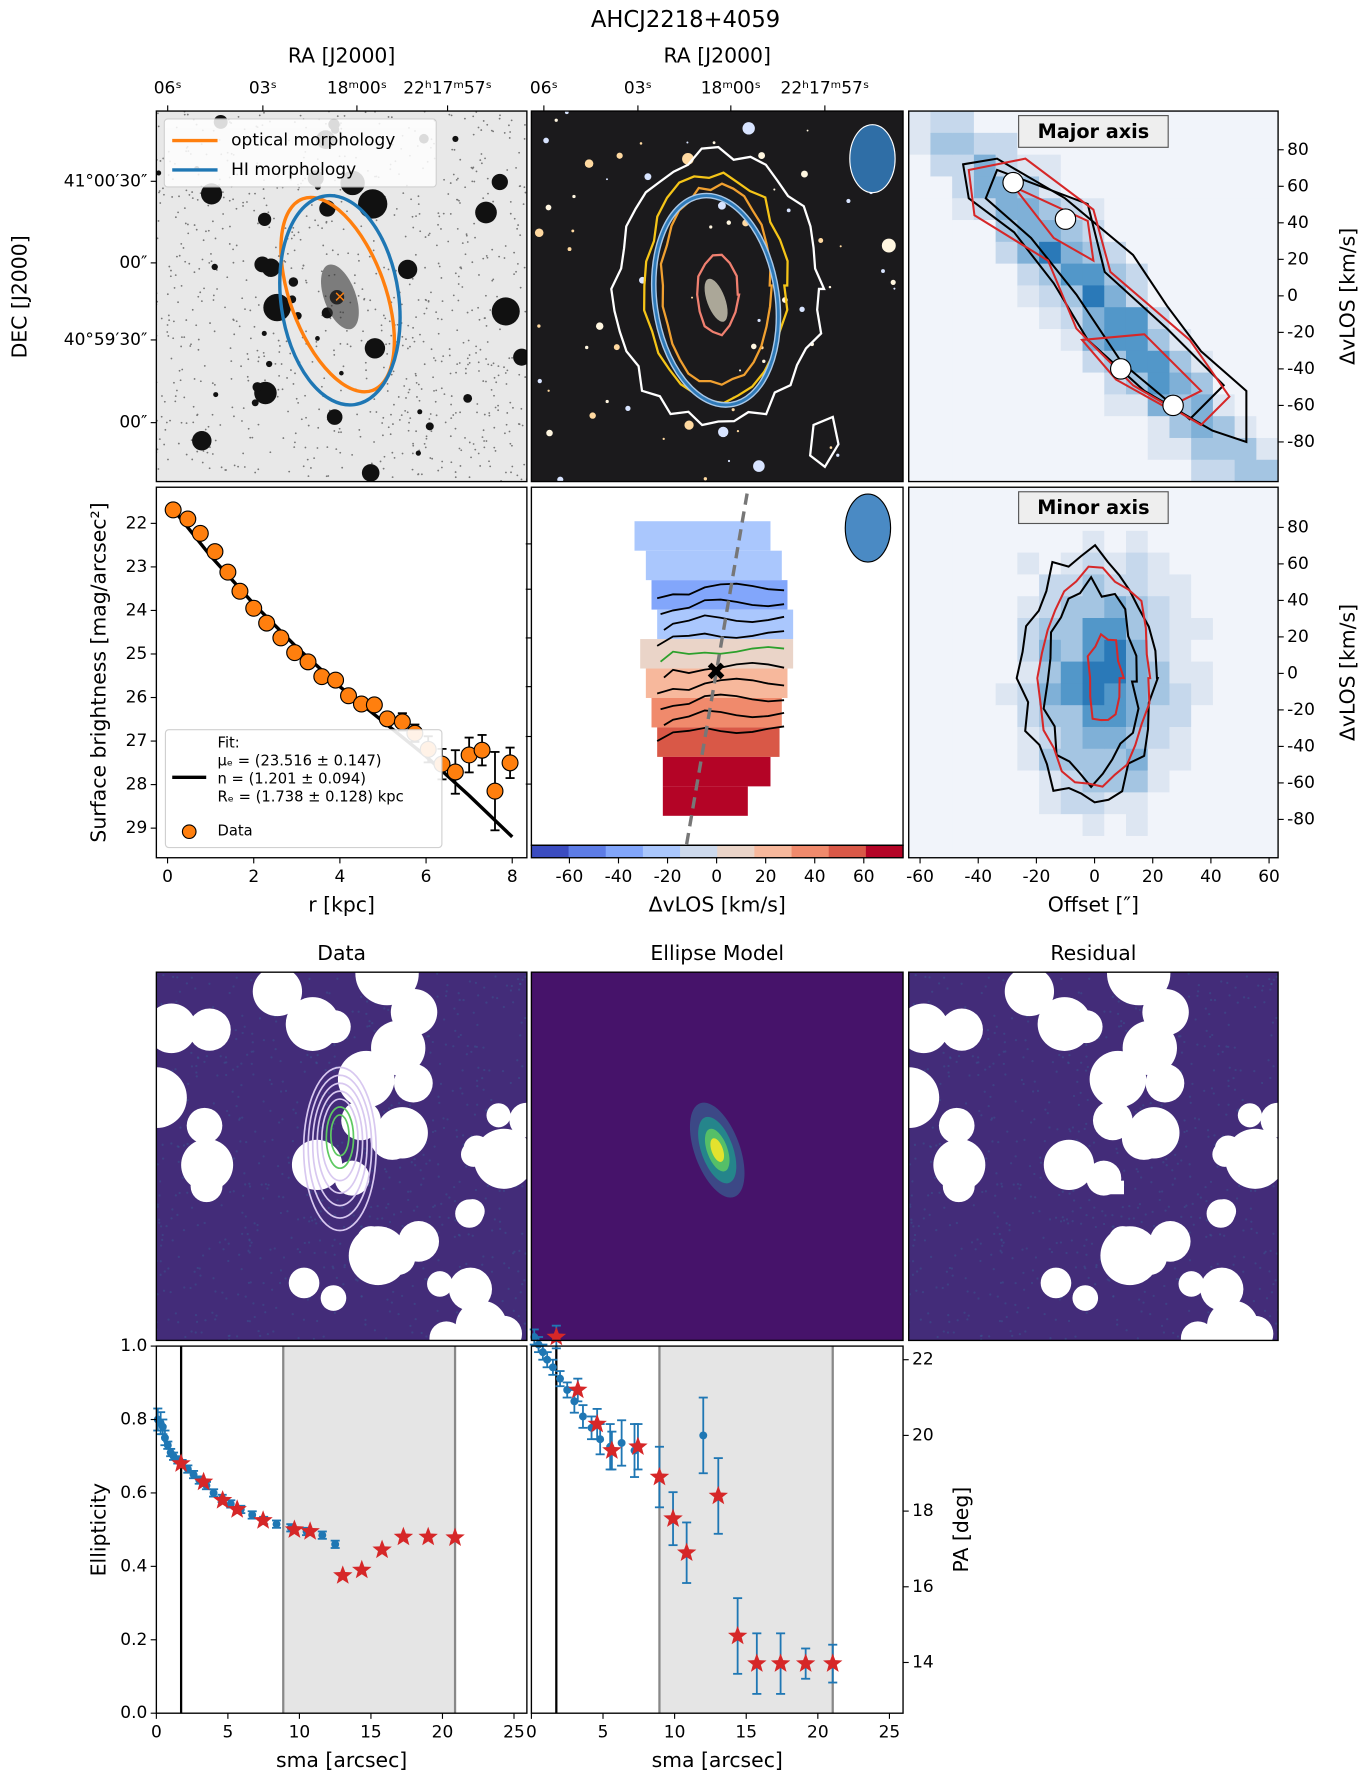 The image size is (1371, 1771). I want to click on star-marker, so click(757, 1662).